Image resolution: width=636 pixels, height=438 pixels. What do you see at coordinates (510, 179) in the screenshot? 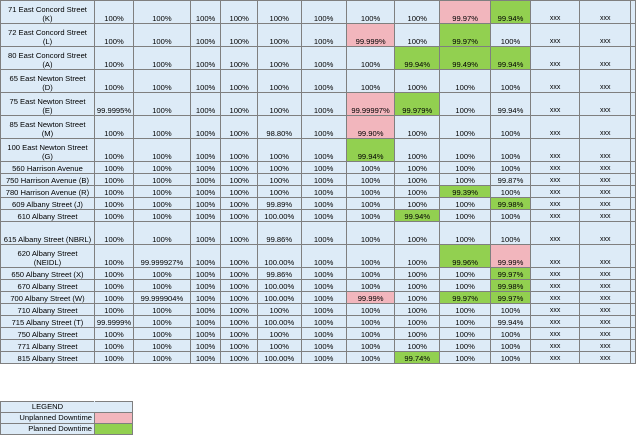
I see `uptime-cell: 99.87%` at bounding box center [510, 179].